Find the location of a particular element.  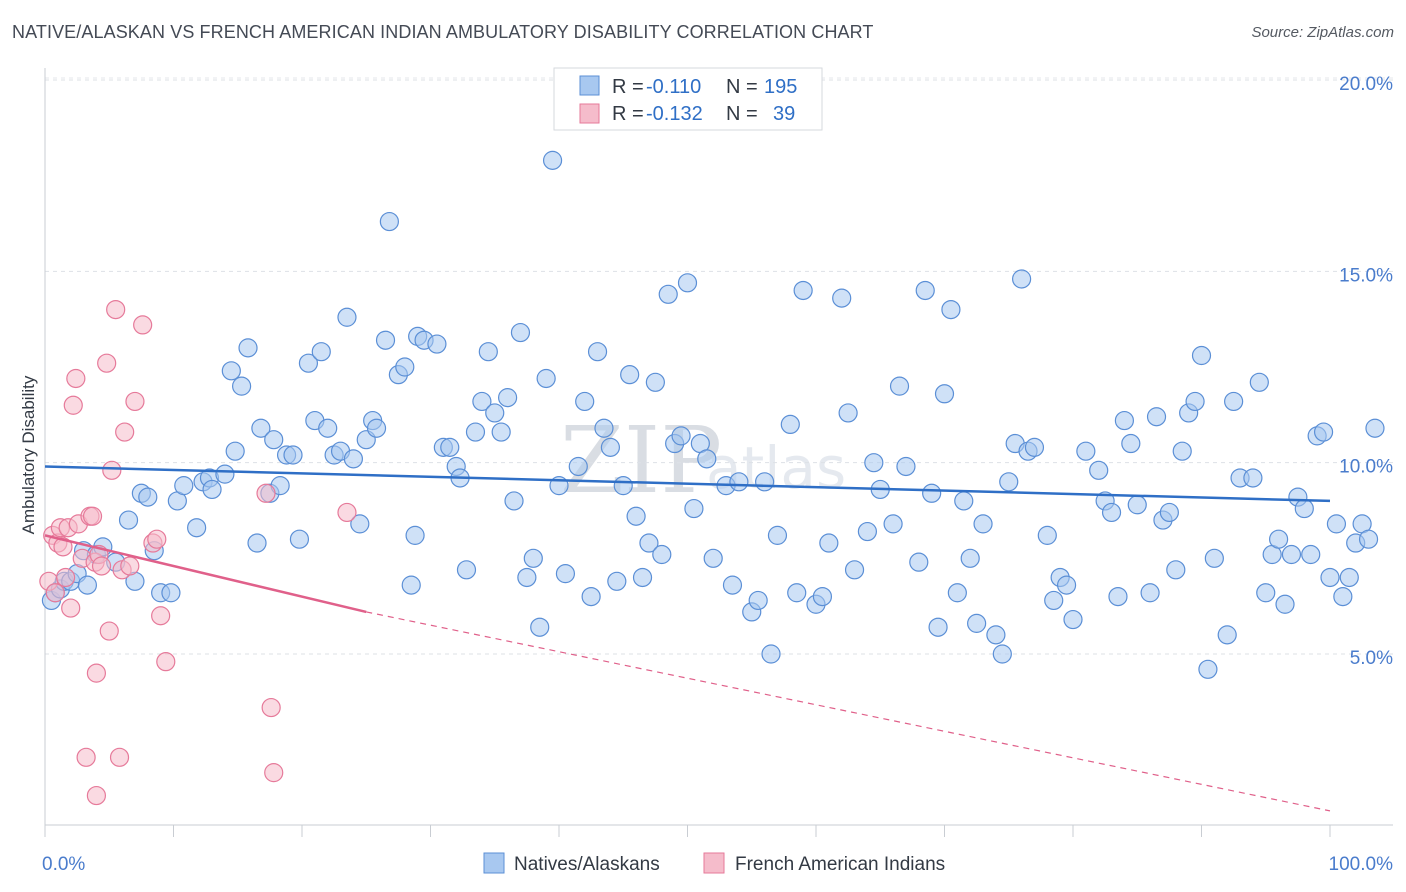

bottom-legend-swatch-pink is located at coordinates (714, 863).